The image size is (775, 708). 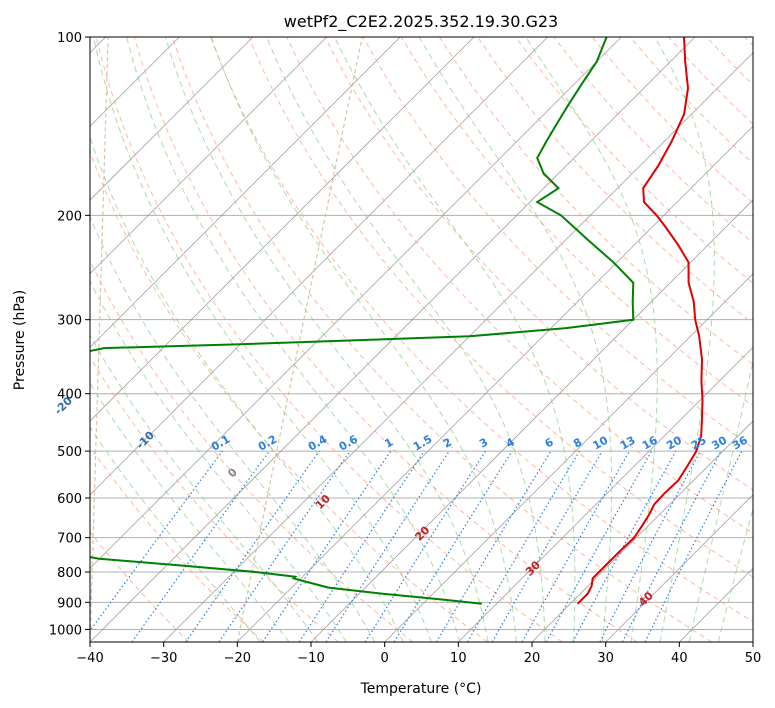 I want to click on x-tick-label: −10, so click(x=310, y=658).